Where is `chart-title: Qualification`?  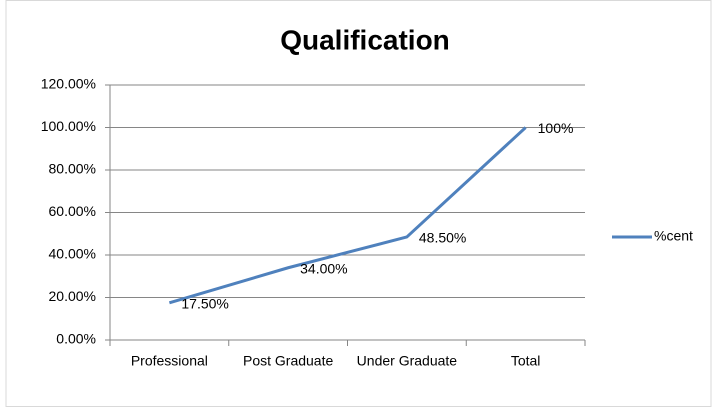
chart-title: Qualification is located at coordinates (365, 39).